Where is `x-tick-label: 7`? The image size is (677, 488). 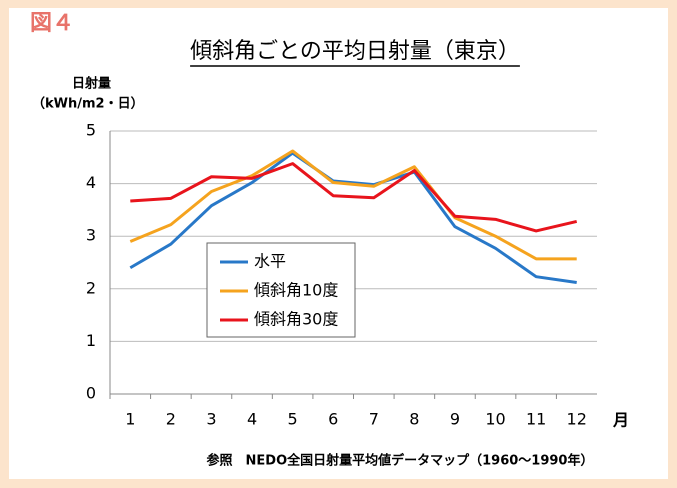 x-tick-label: 7 is located at coordinates (374, 419).